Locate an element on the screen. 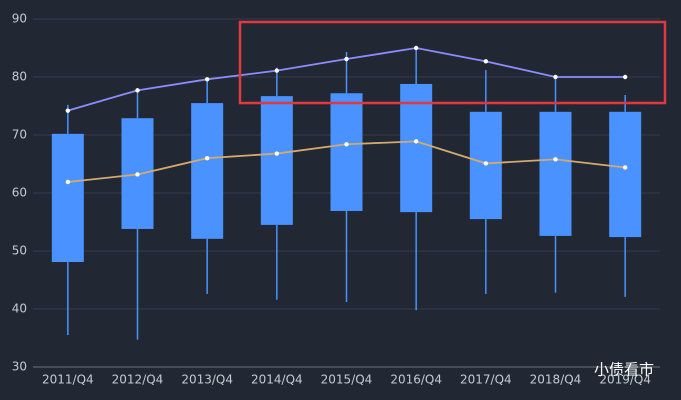  highlight-box is located at coordinates (452, 62).